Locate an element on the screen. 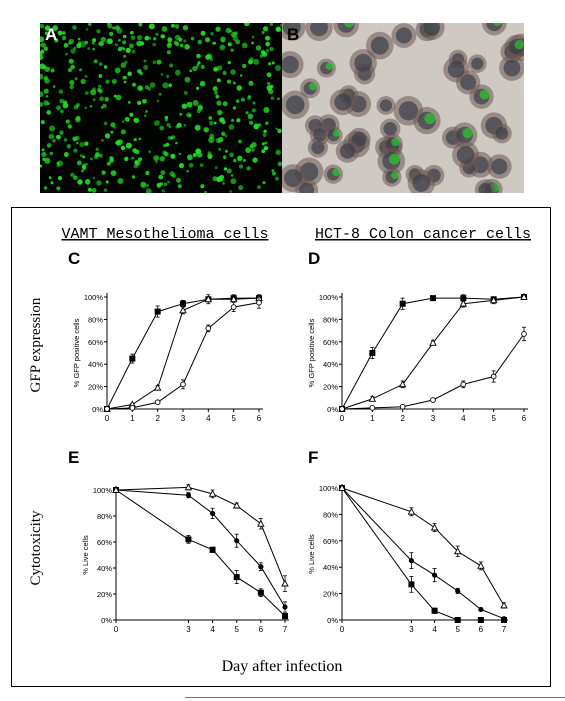  panel-label-a: A is located at coordinates (51, 34).